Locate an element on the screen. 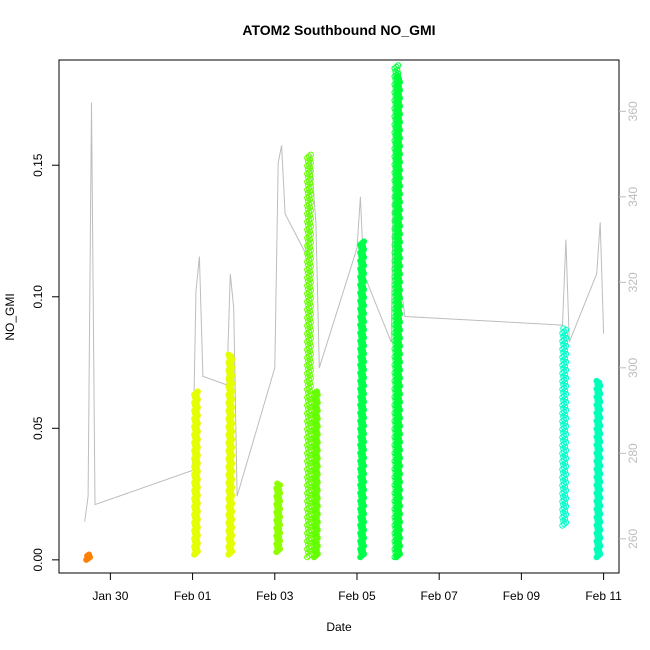 This screenshot has height=650, width=650. y2-tick-label: 300 is located at coordinates (633, 367).